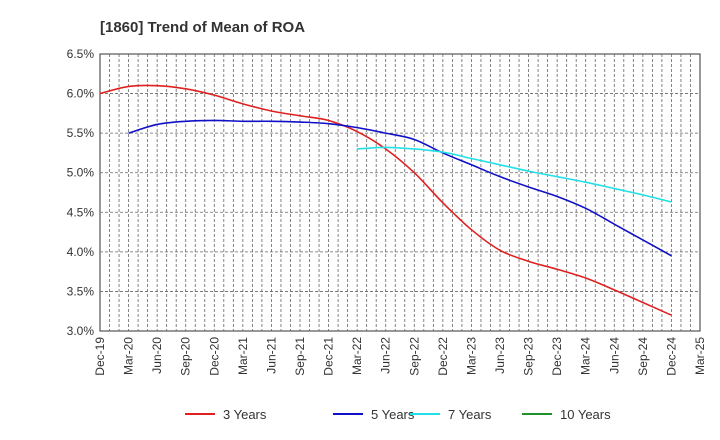  Describe the element at coordinates (700, 356) in the screenshot. I see `x-tick-label: Mar-25` at that location.